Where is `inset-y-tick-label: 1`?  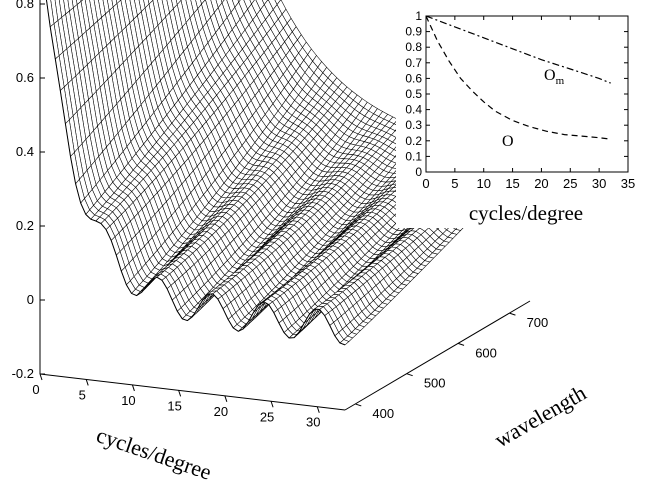 inset-y-tick-label: 1 is located at coordinates (418, 16).